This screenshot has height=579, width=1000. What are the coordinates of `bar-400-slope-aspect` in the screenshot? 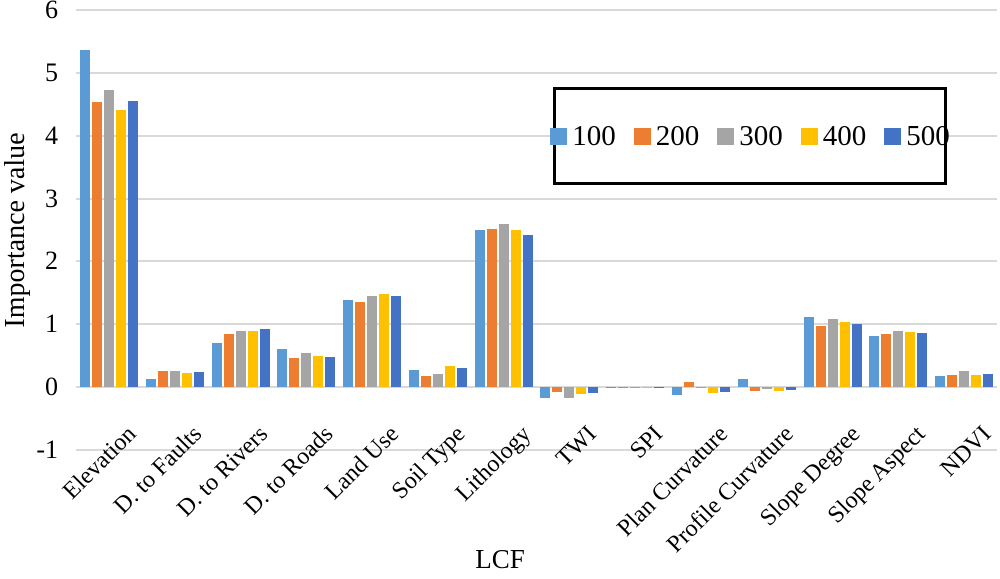 It's located at (910, 359).